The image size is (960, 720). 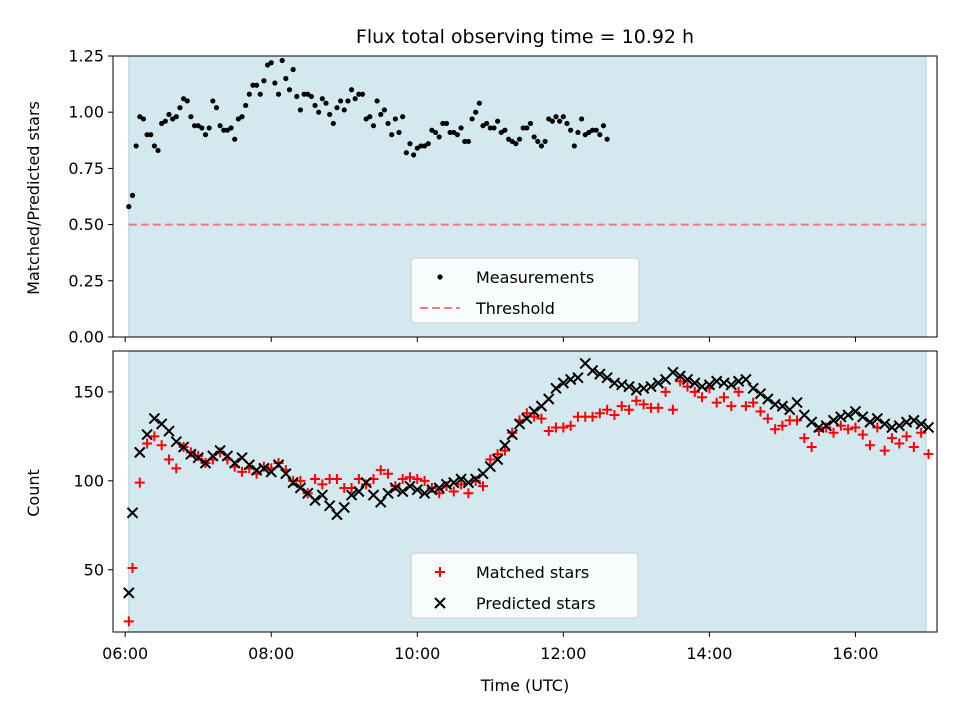 What do you see at coordinates (524, 685) in the screenshot?
I see `x-axis-label: Time (UTC)` at bounding box center [524, 685].